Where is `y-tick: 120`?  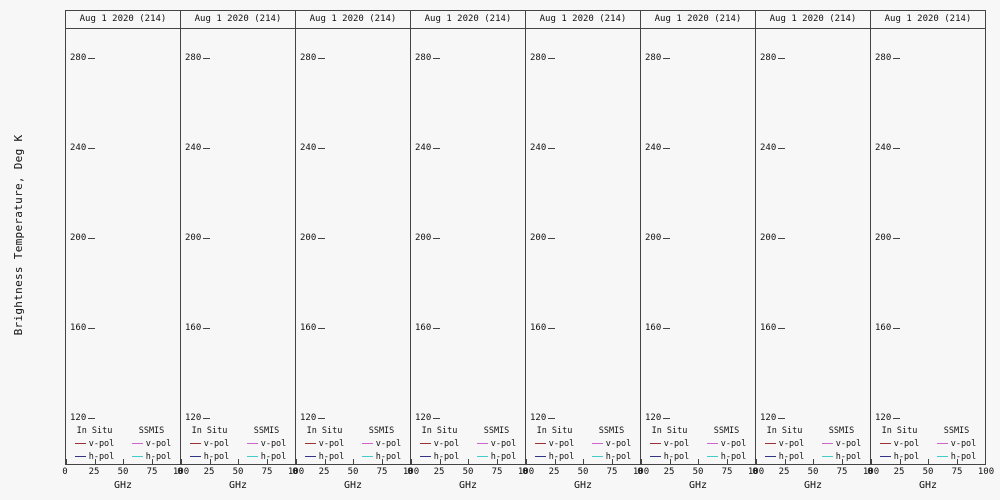
y-tick: 120 is located at coordinates (658, 418).